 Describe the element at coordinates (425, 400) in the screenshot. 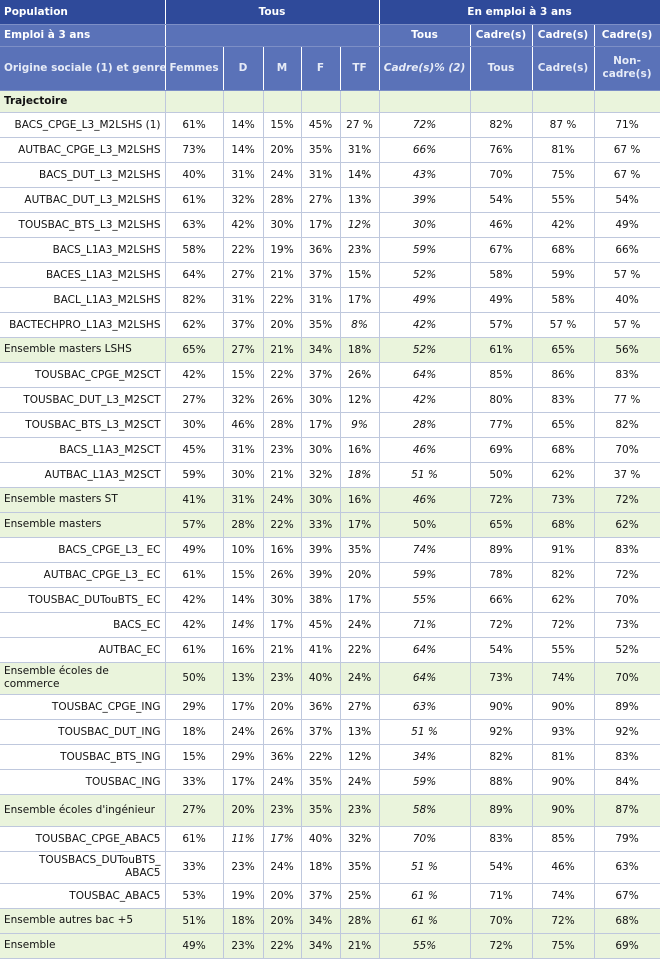

I see `cell-value: 42%` at that location.